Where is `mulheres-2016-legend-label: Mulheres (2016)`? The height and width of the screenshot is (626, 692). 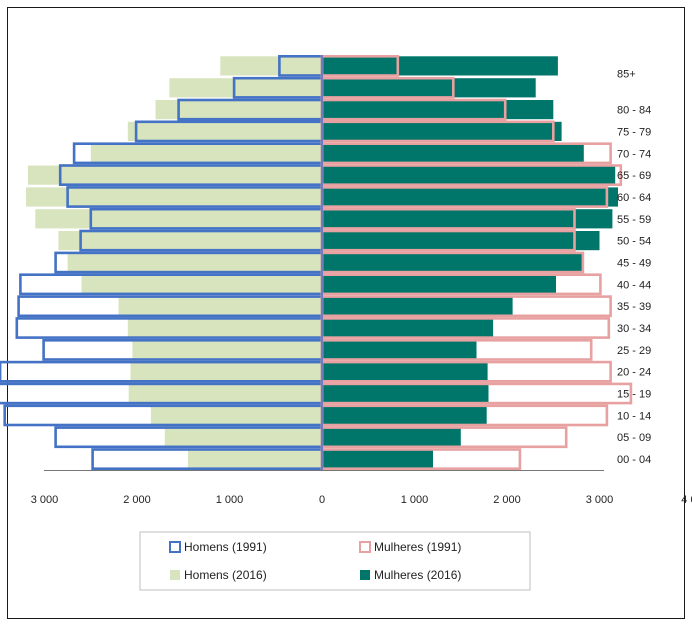
mulheres-2016-legend-label: Mulheres (2016) is located at coordinates (417, 575).